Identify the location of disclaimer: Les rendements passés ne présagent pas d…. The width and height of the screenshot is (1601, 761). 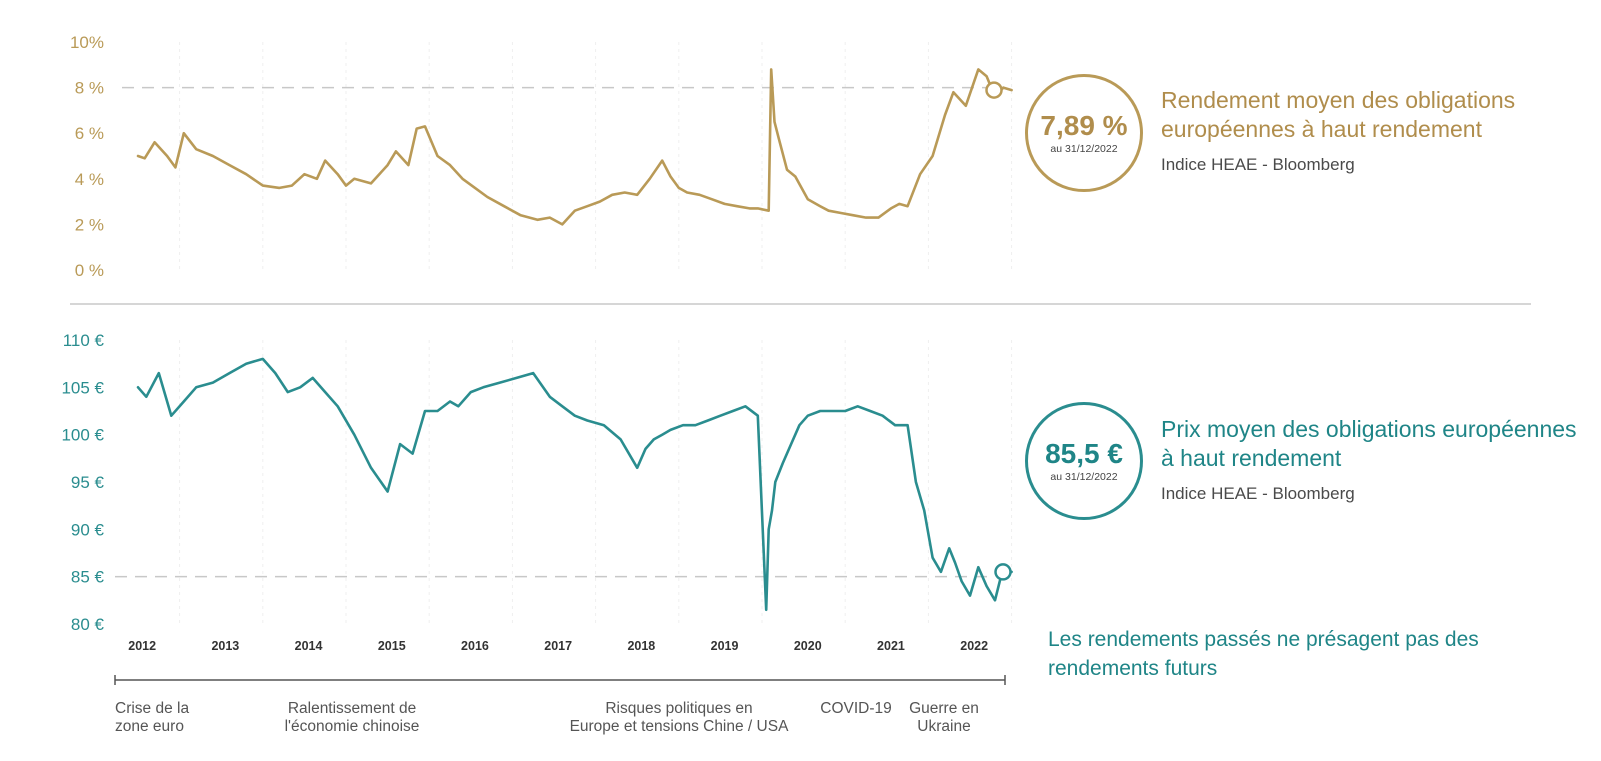
(1263, 654).